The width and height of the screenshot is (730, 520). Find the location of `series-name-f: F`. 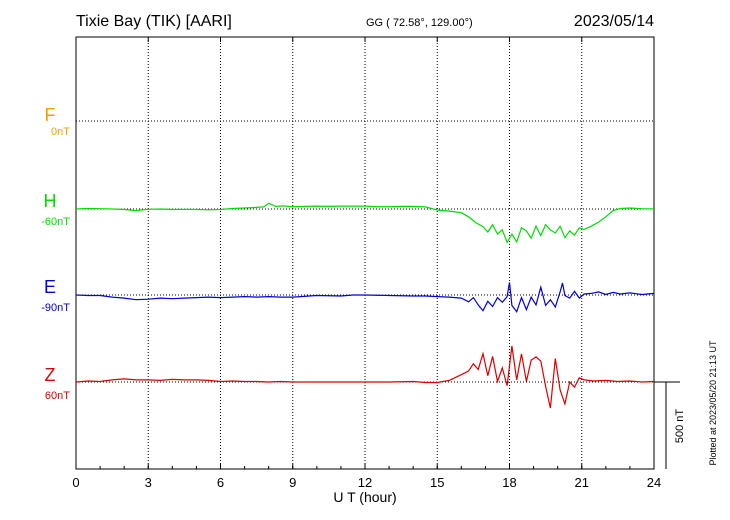

series-name-f: F is located at coordinates (50, 115).